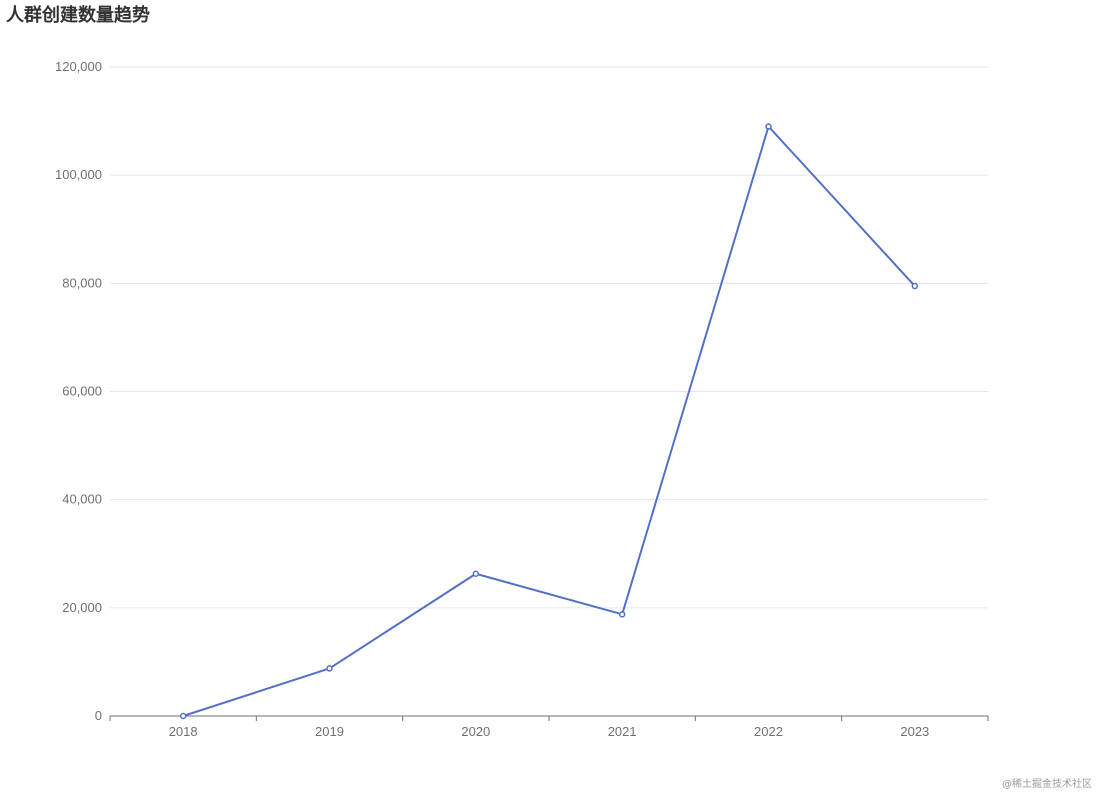  What do you see at coordinates (914, 731) in the screenshot?
I see `x-tick-label: 2023` at bounding box center [914, 731].